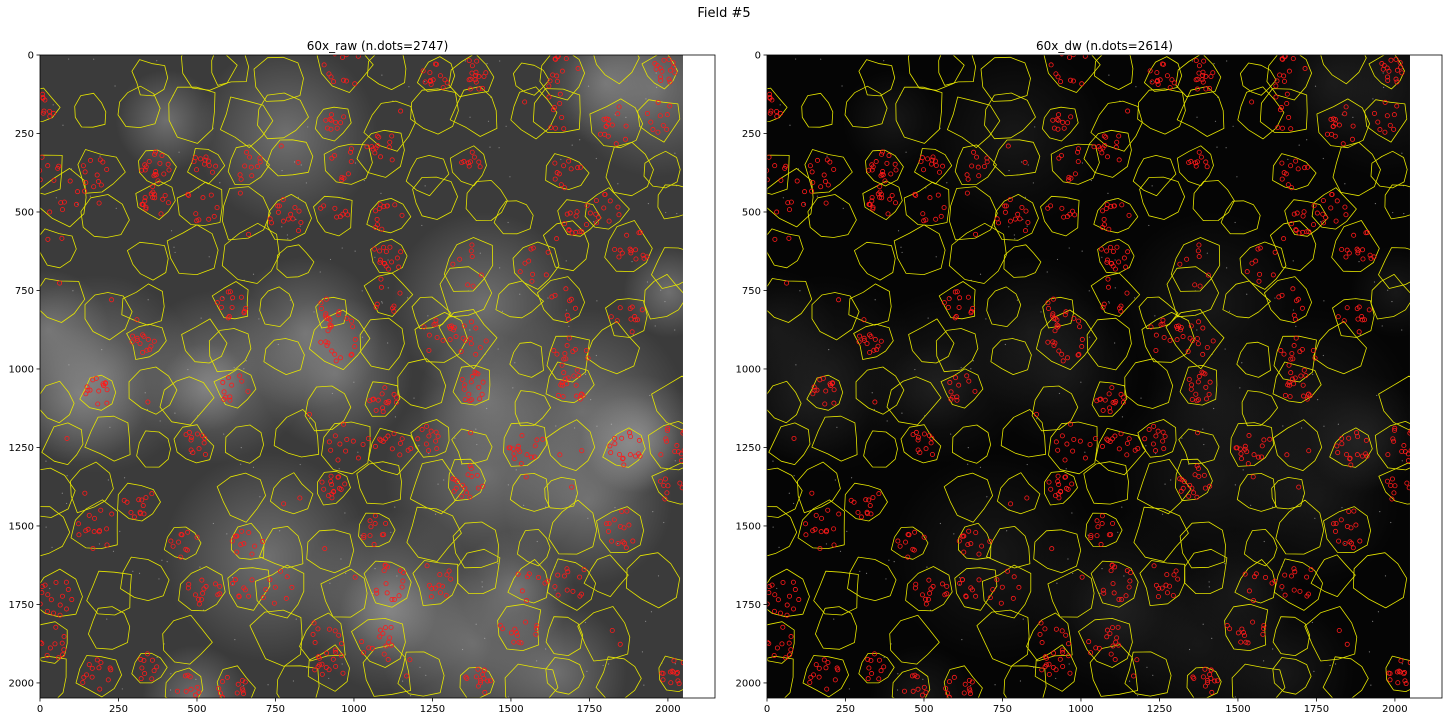 The image size is (1448, 721). What do you see at coordinates (724, 13) in the screenshot?
I see `figure-title: Field #5` at bounding box center [724, 13].